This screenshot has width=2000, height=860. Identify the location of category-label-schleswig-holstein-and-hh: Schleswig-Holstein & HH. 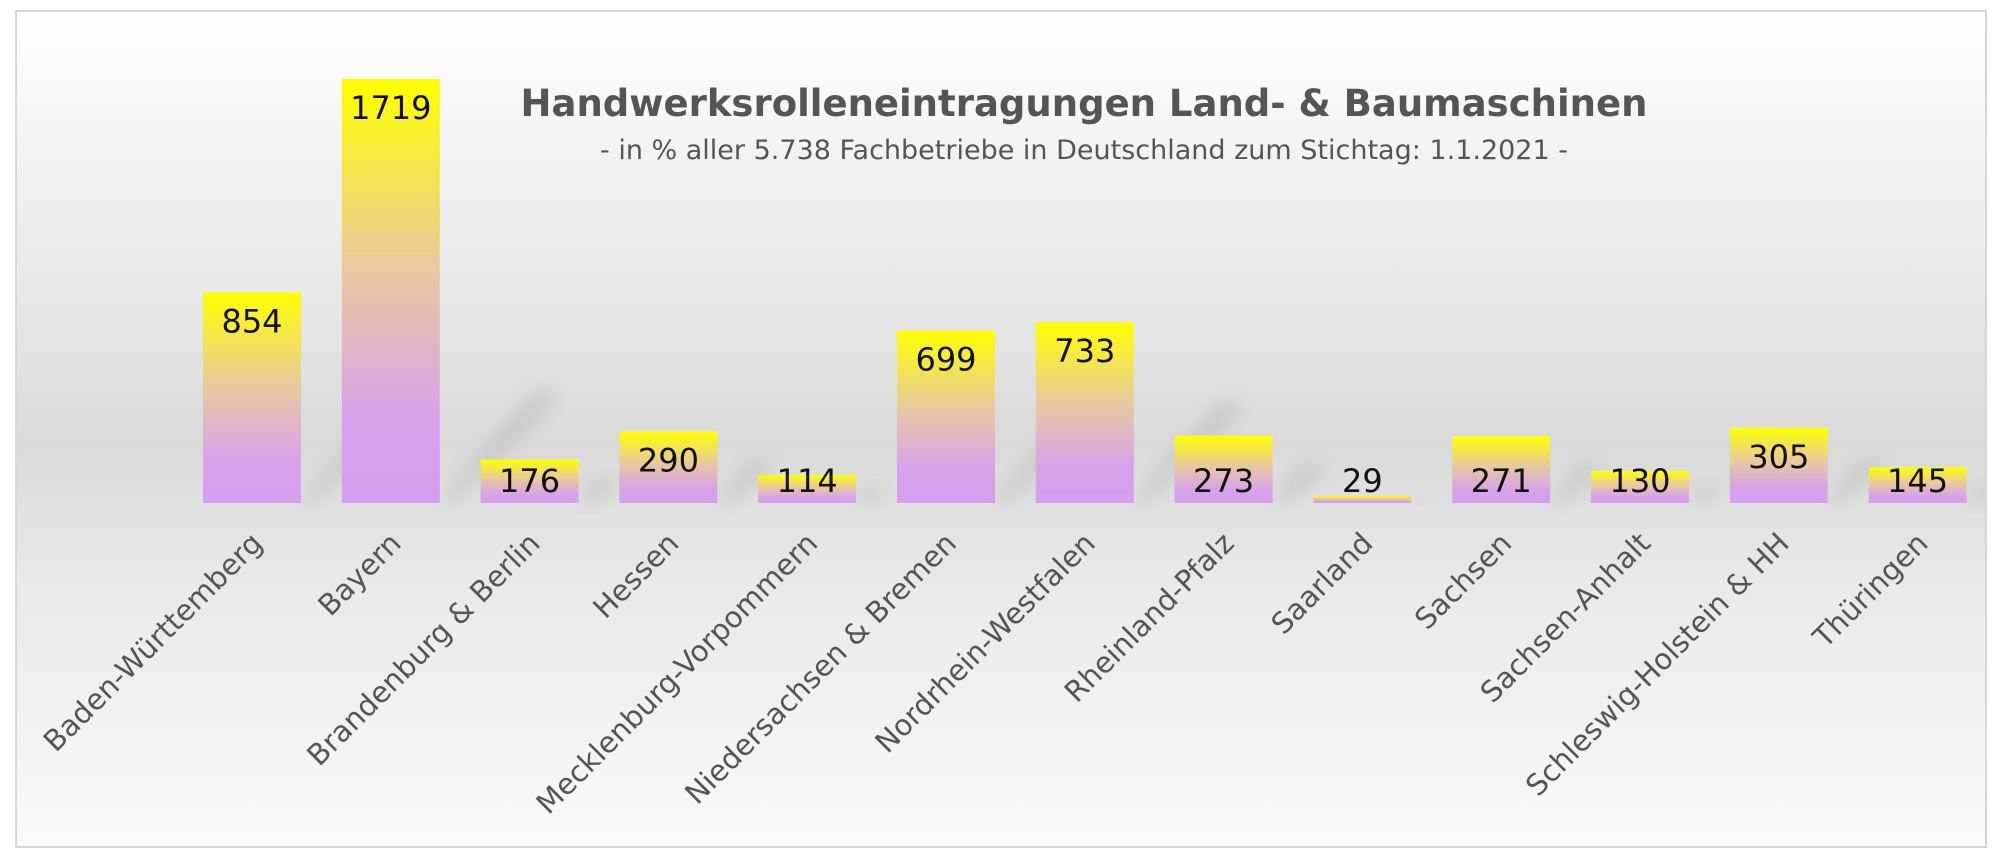
(1657, 664).